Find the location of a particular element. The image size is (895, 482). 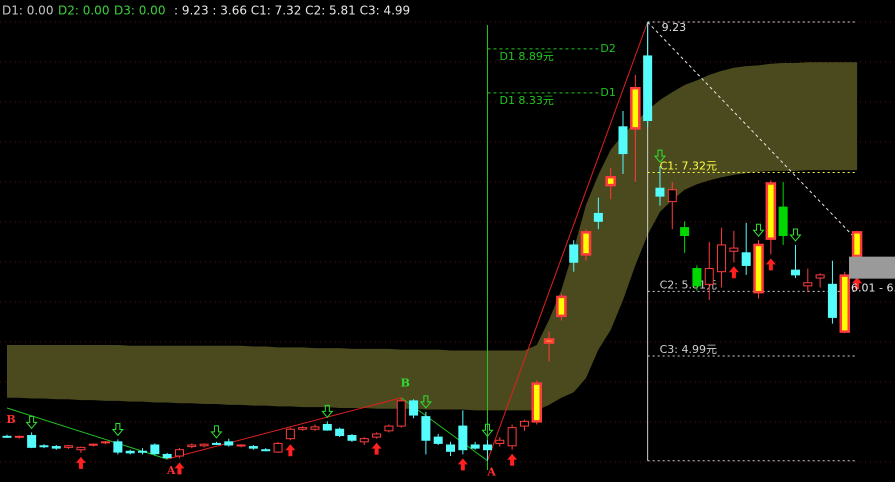

projection-line is located at coordinates (752, 131).